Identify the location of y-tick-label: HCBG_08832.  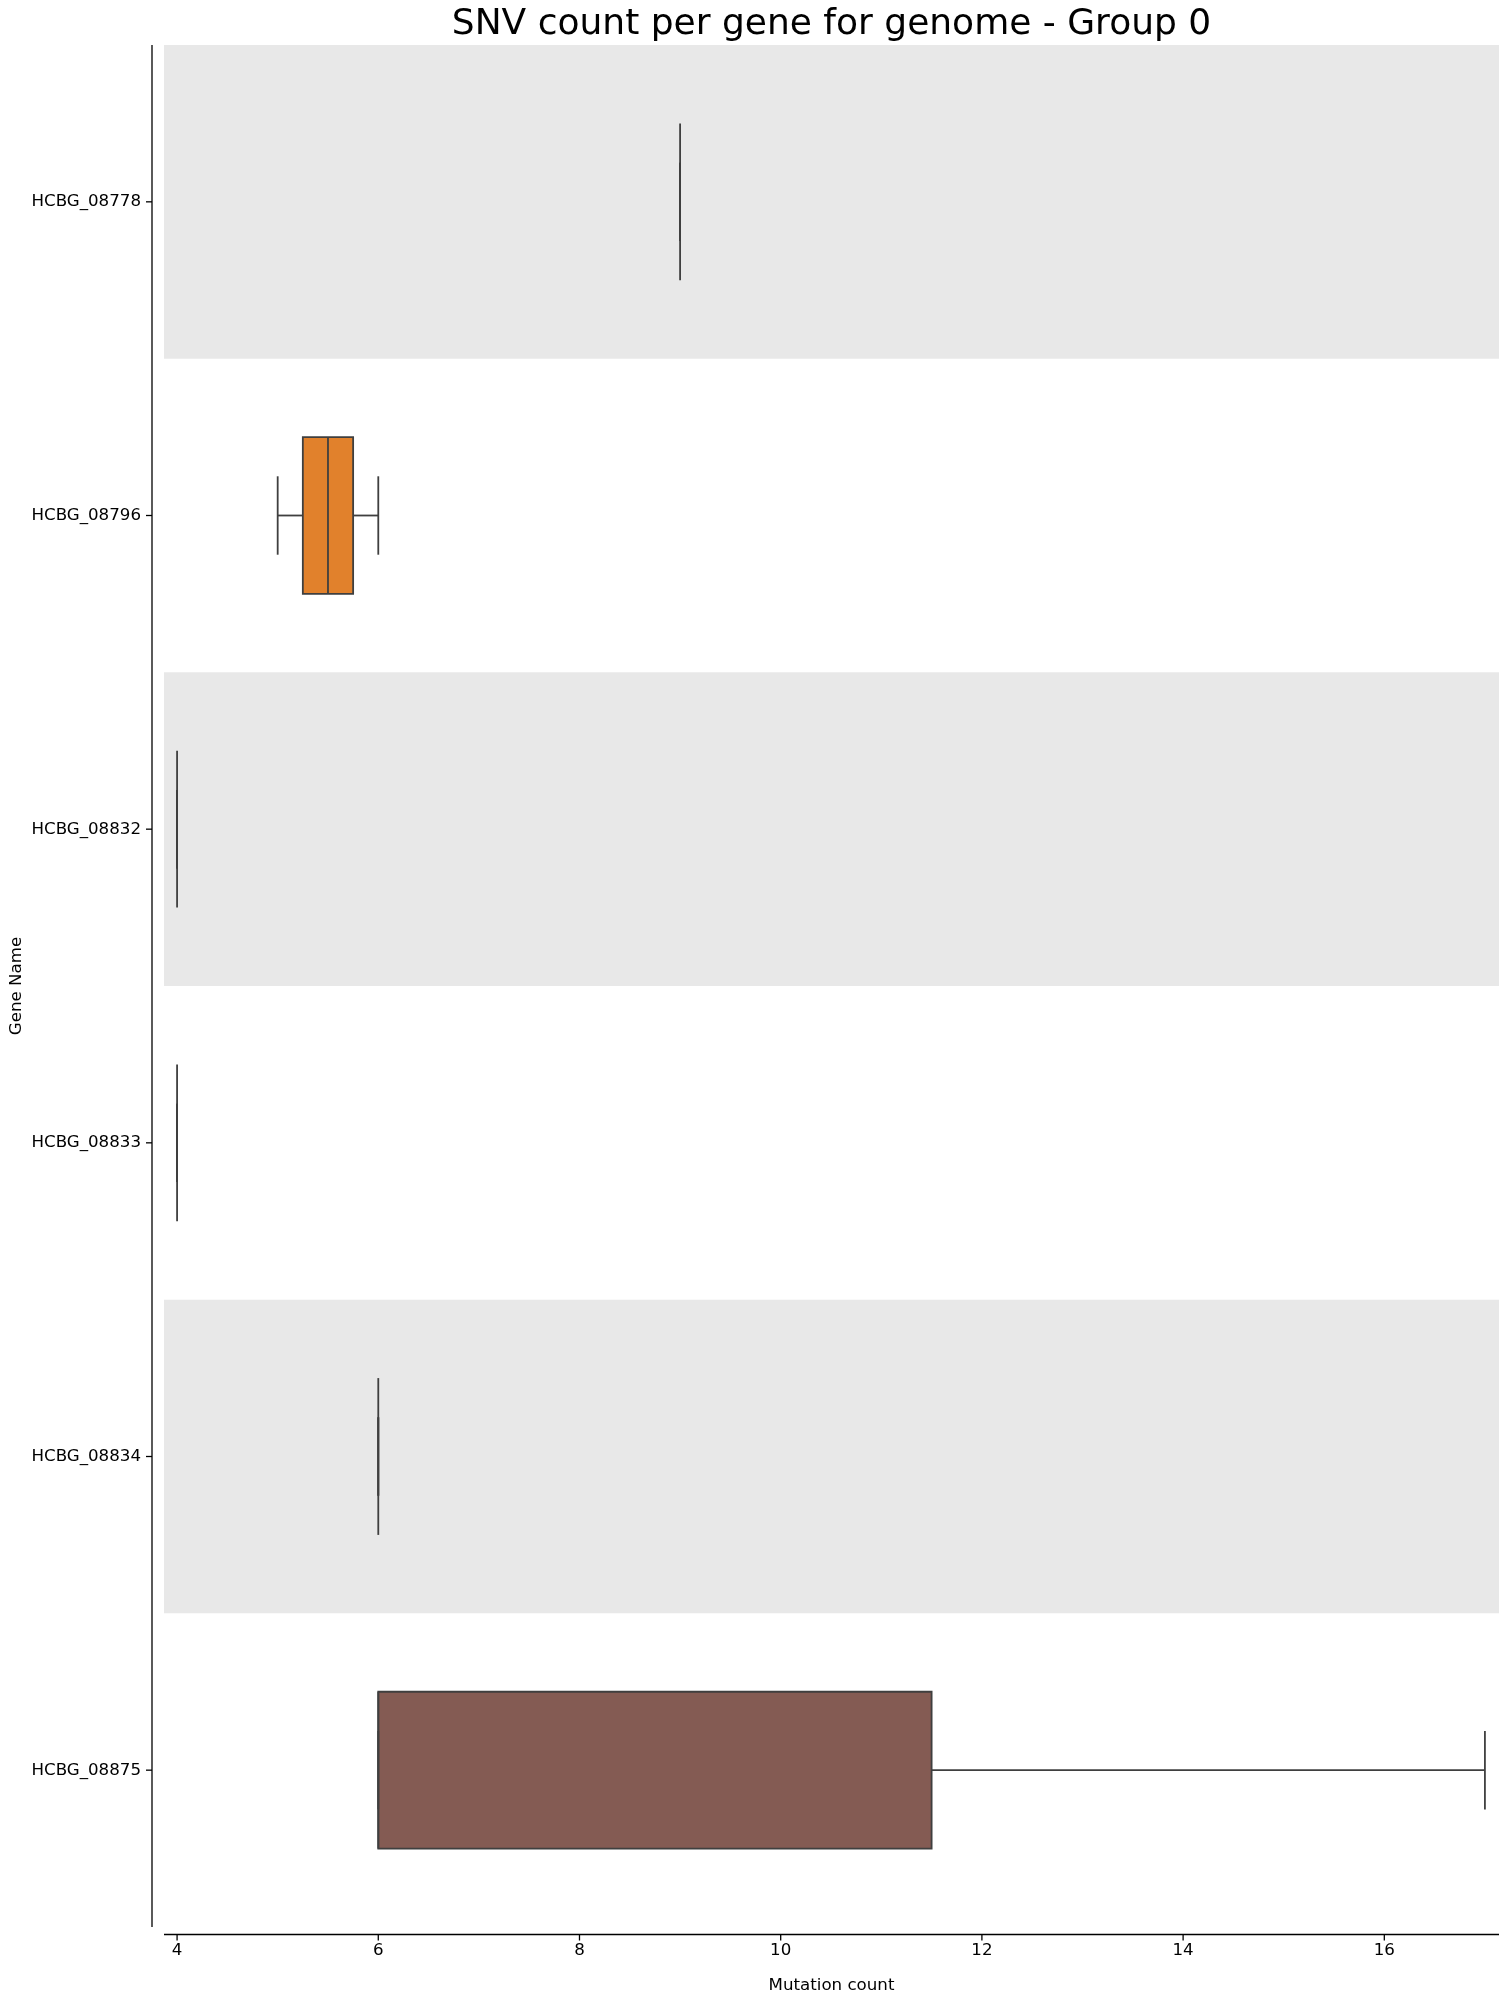
(86, 828).